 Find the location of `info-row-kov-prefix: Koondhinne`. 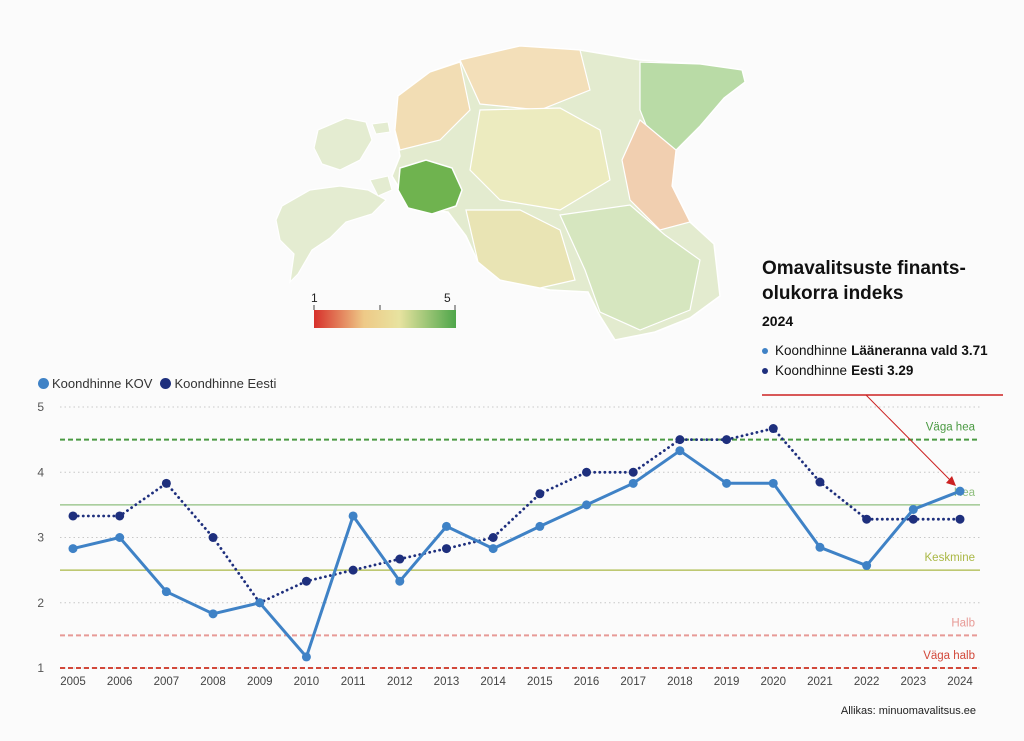

info-row-kov-prefix: Koondhinne is located at coordinates (811, 350).